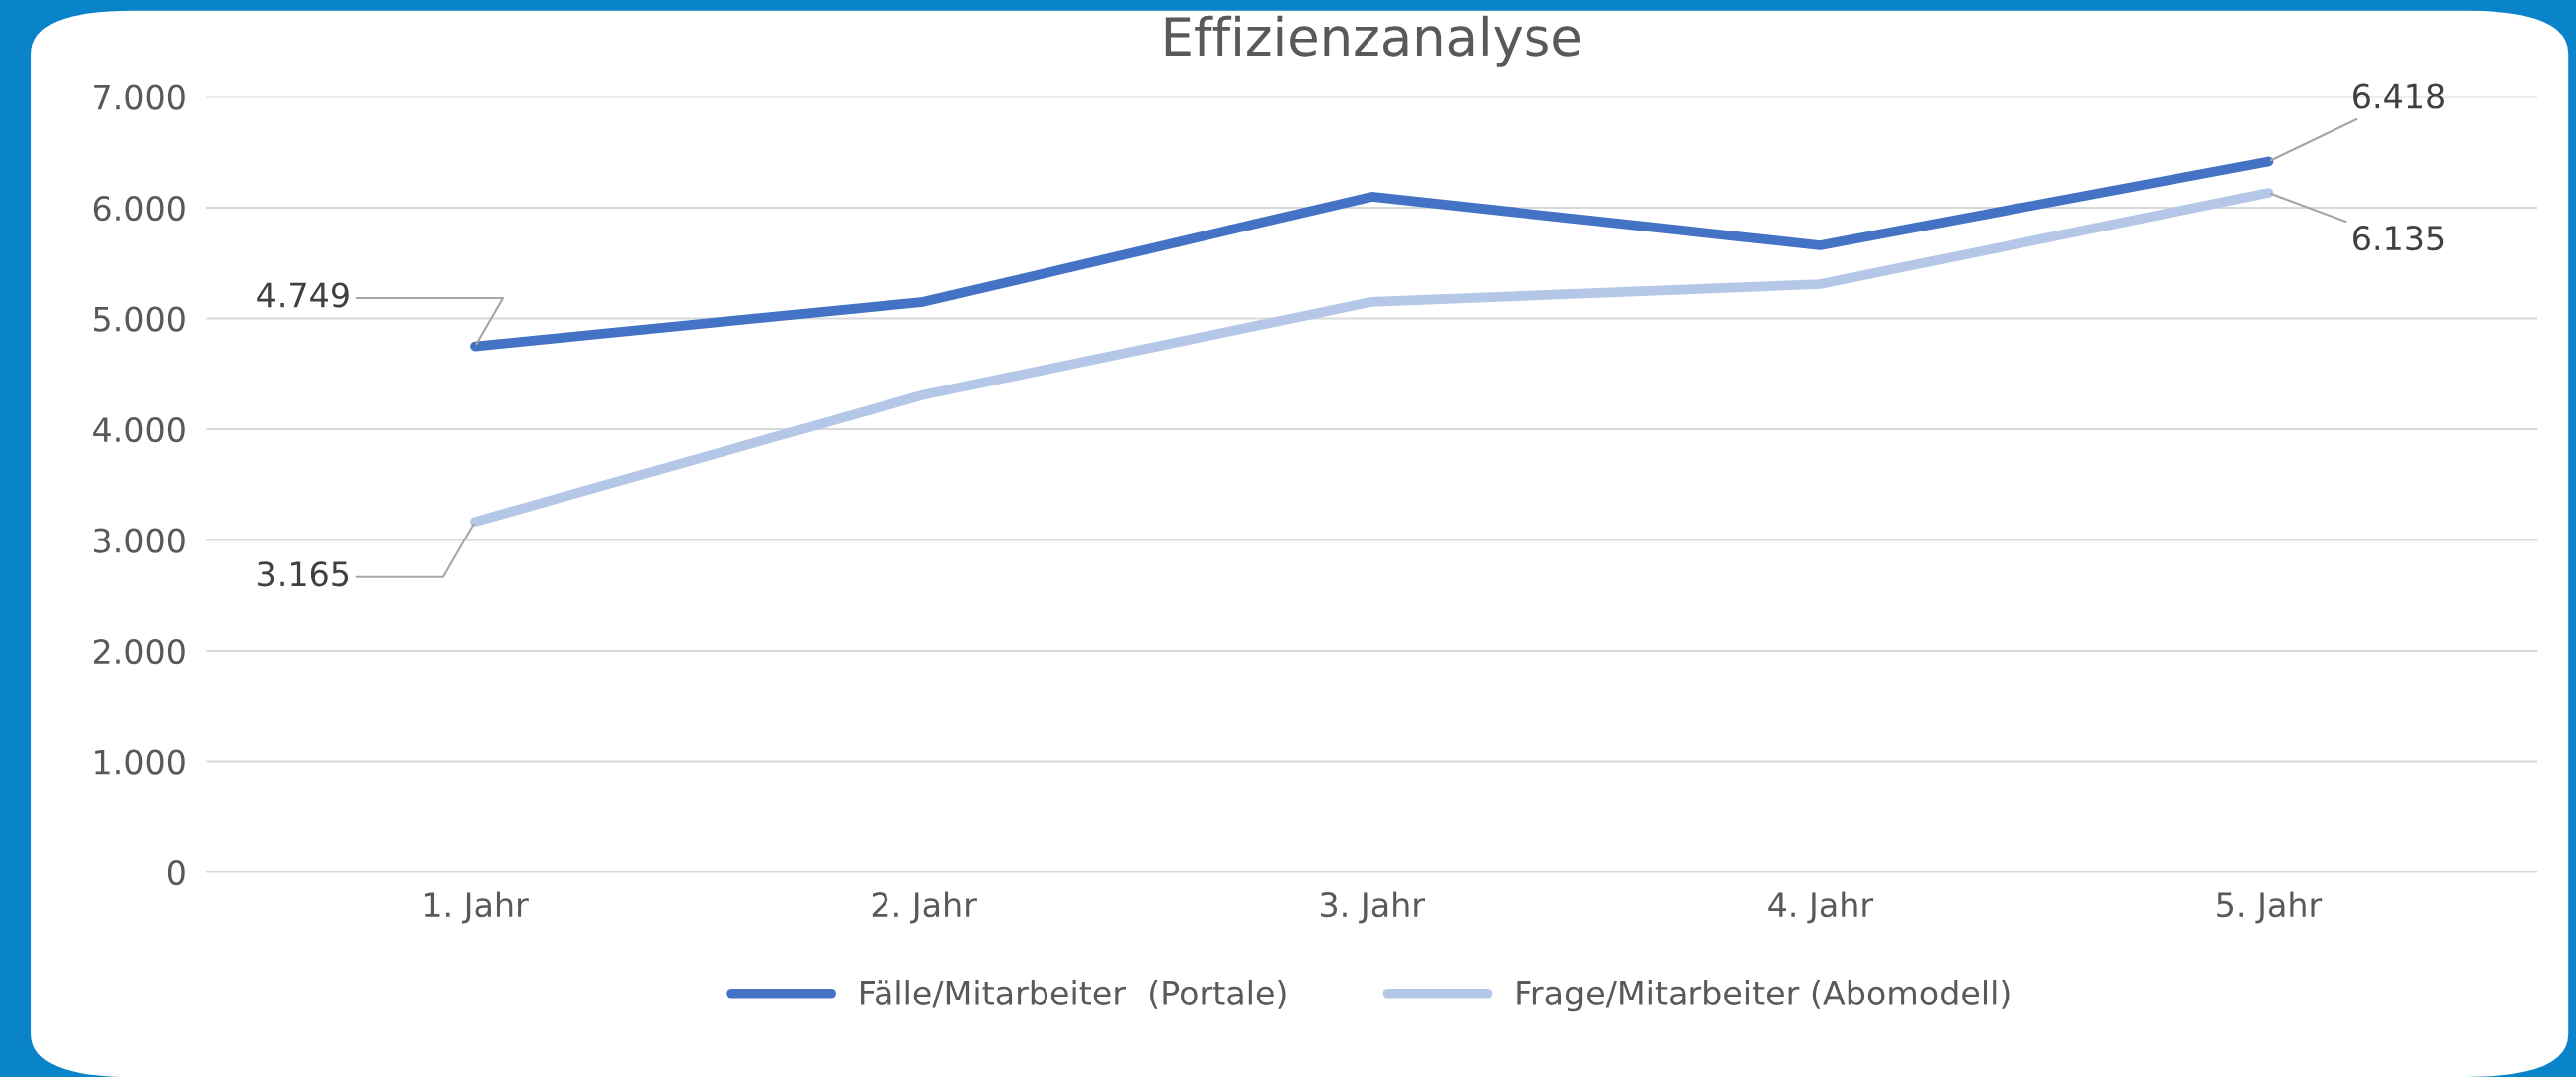 The image size is (2576, 1077). What do you see at coordinates (1821, 908) in the screenshot?
I see `x-tick-label: 4. Jahr` at bounding box center [1821, 908].